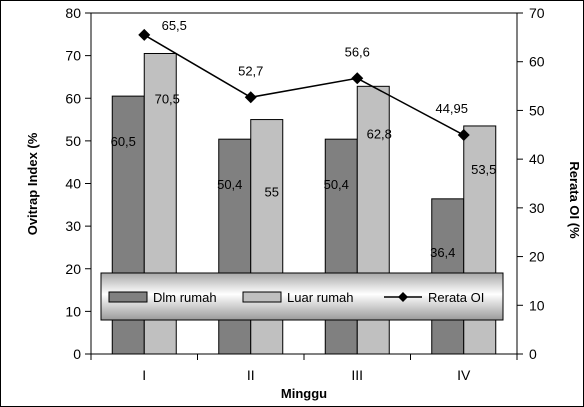  Describe the element at coordinates (537, 208) in the screenshot. I see `y2-tick-label: 30` at that location.